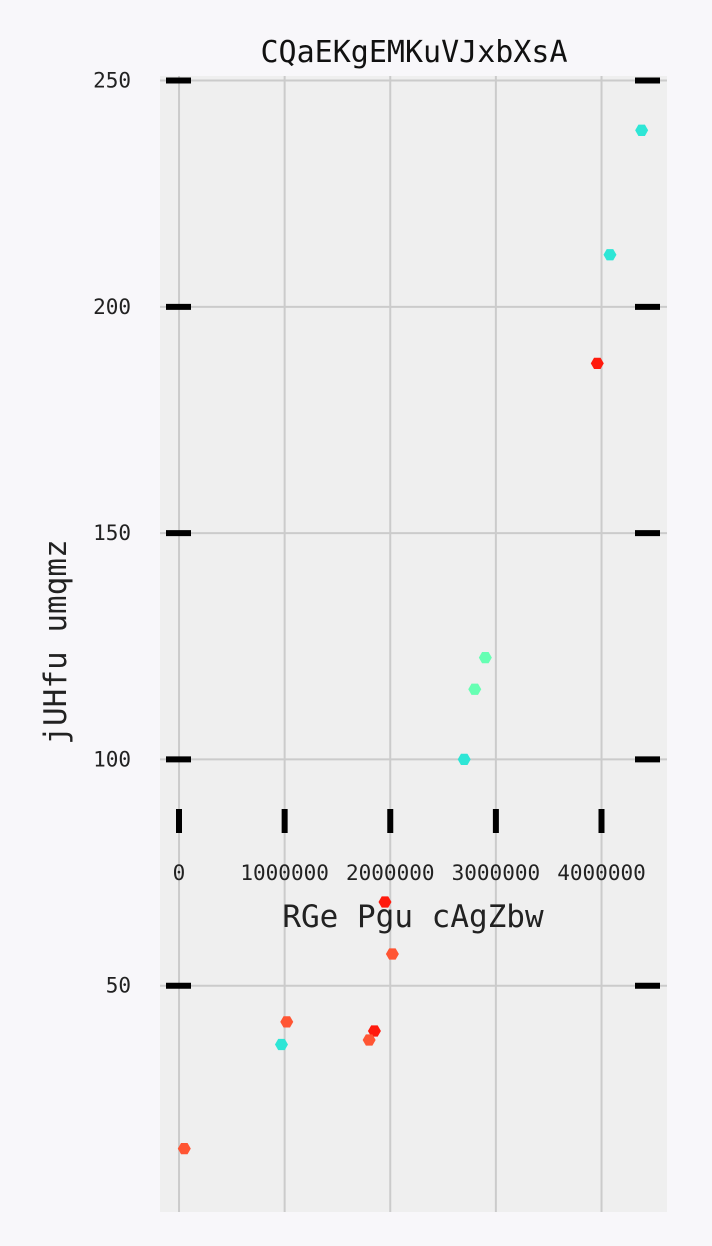 The image size is (712, 1246). Describe the element at coordinates (112, 759) in the screenshot. I see `y-tick-label: 100` at that location.